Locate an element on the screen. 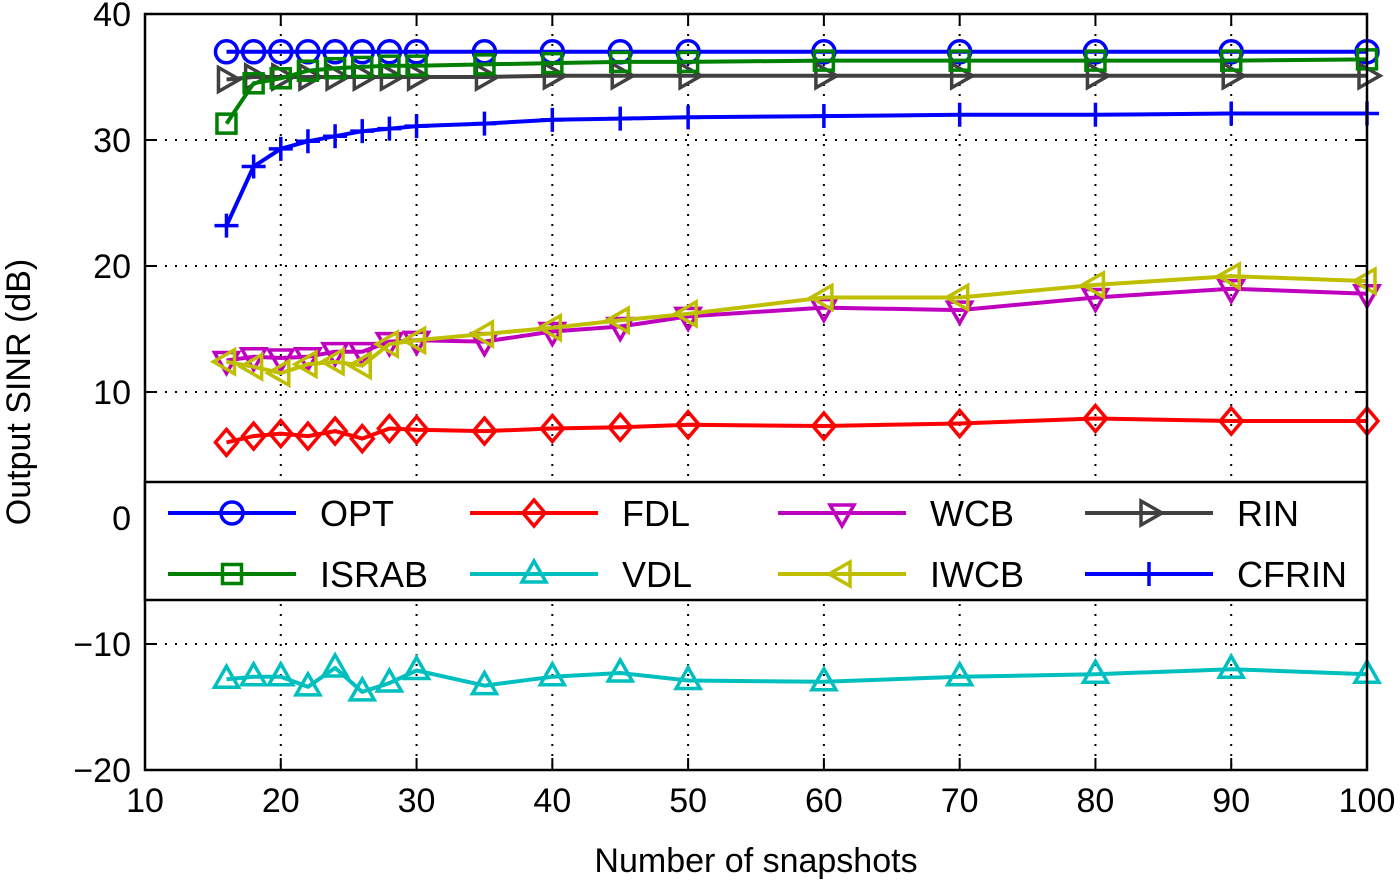  y-tick-label: −10 is located at coordinates (102, 645).